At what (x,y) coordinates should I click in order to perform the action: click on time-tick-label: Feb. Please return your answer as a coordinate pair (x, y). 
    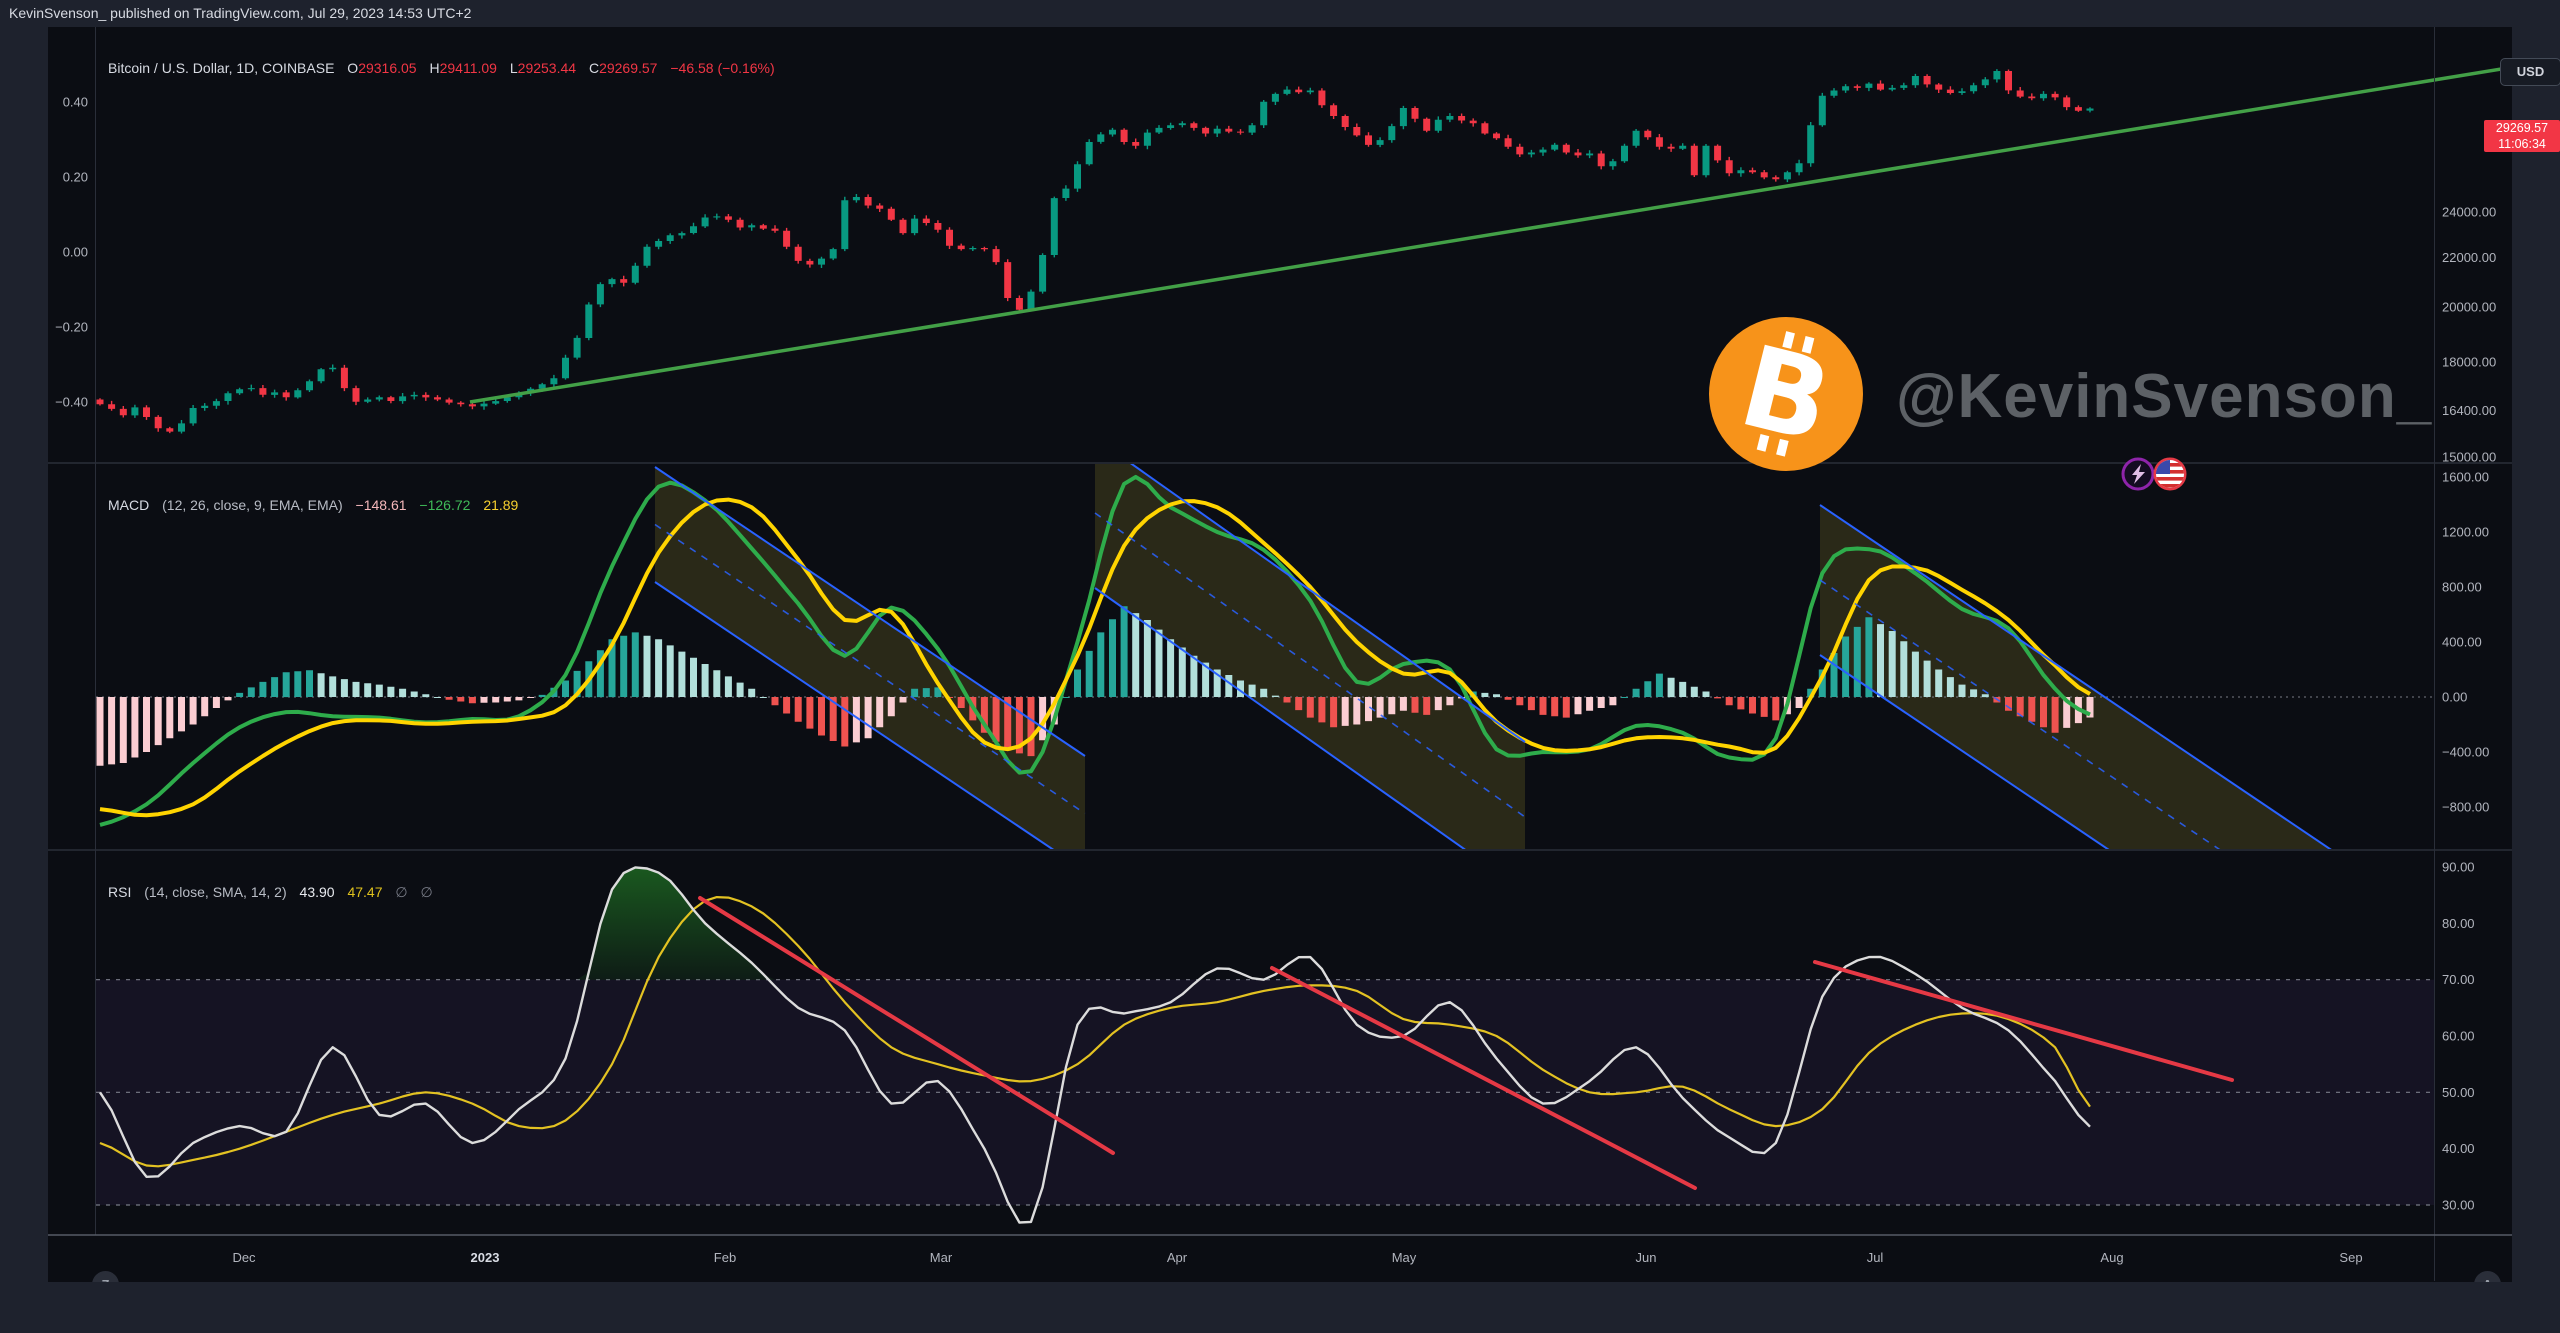
    Looking at the image, I should click on (725, 1257).